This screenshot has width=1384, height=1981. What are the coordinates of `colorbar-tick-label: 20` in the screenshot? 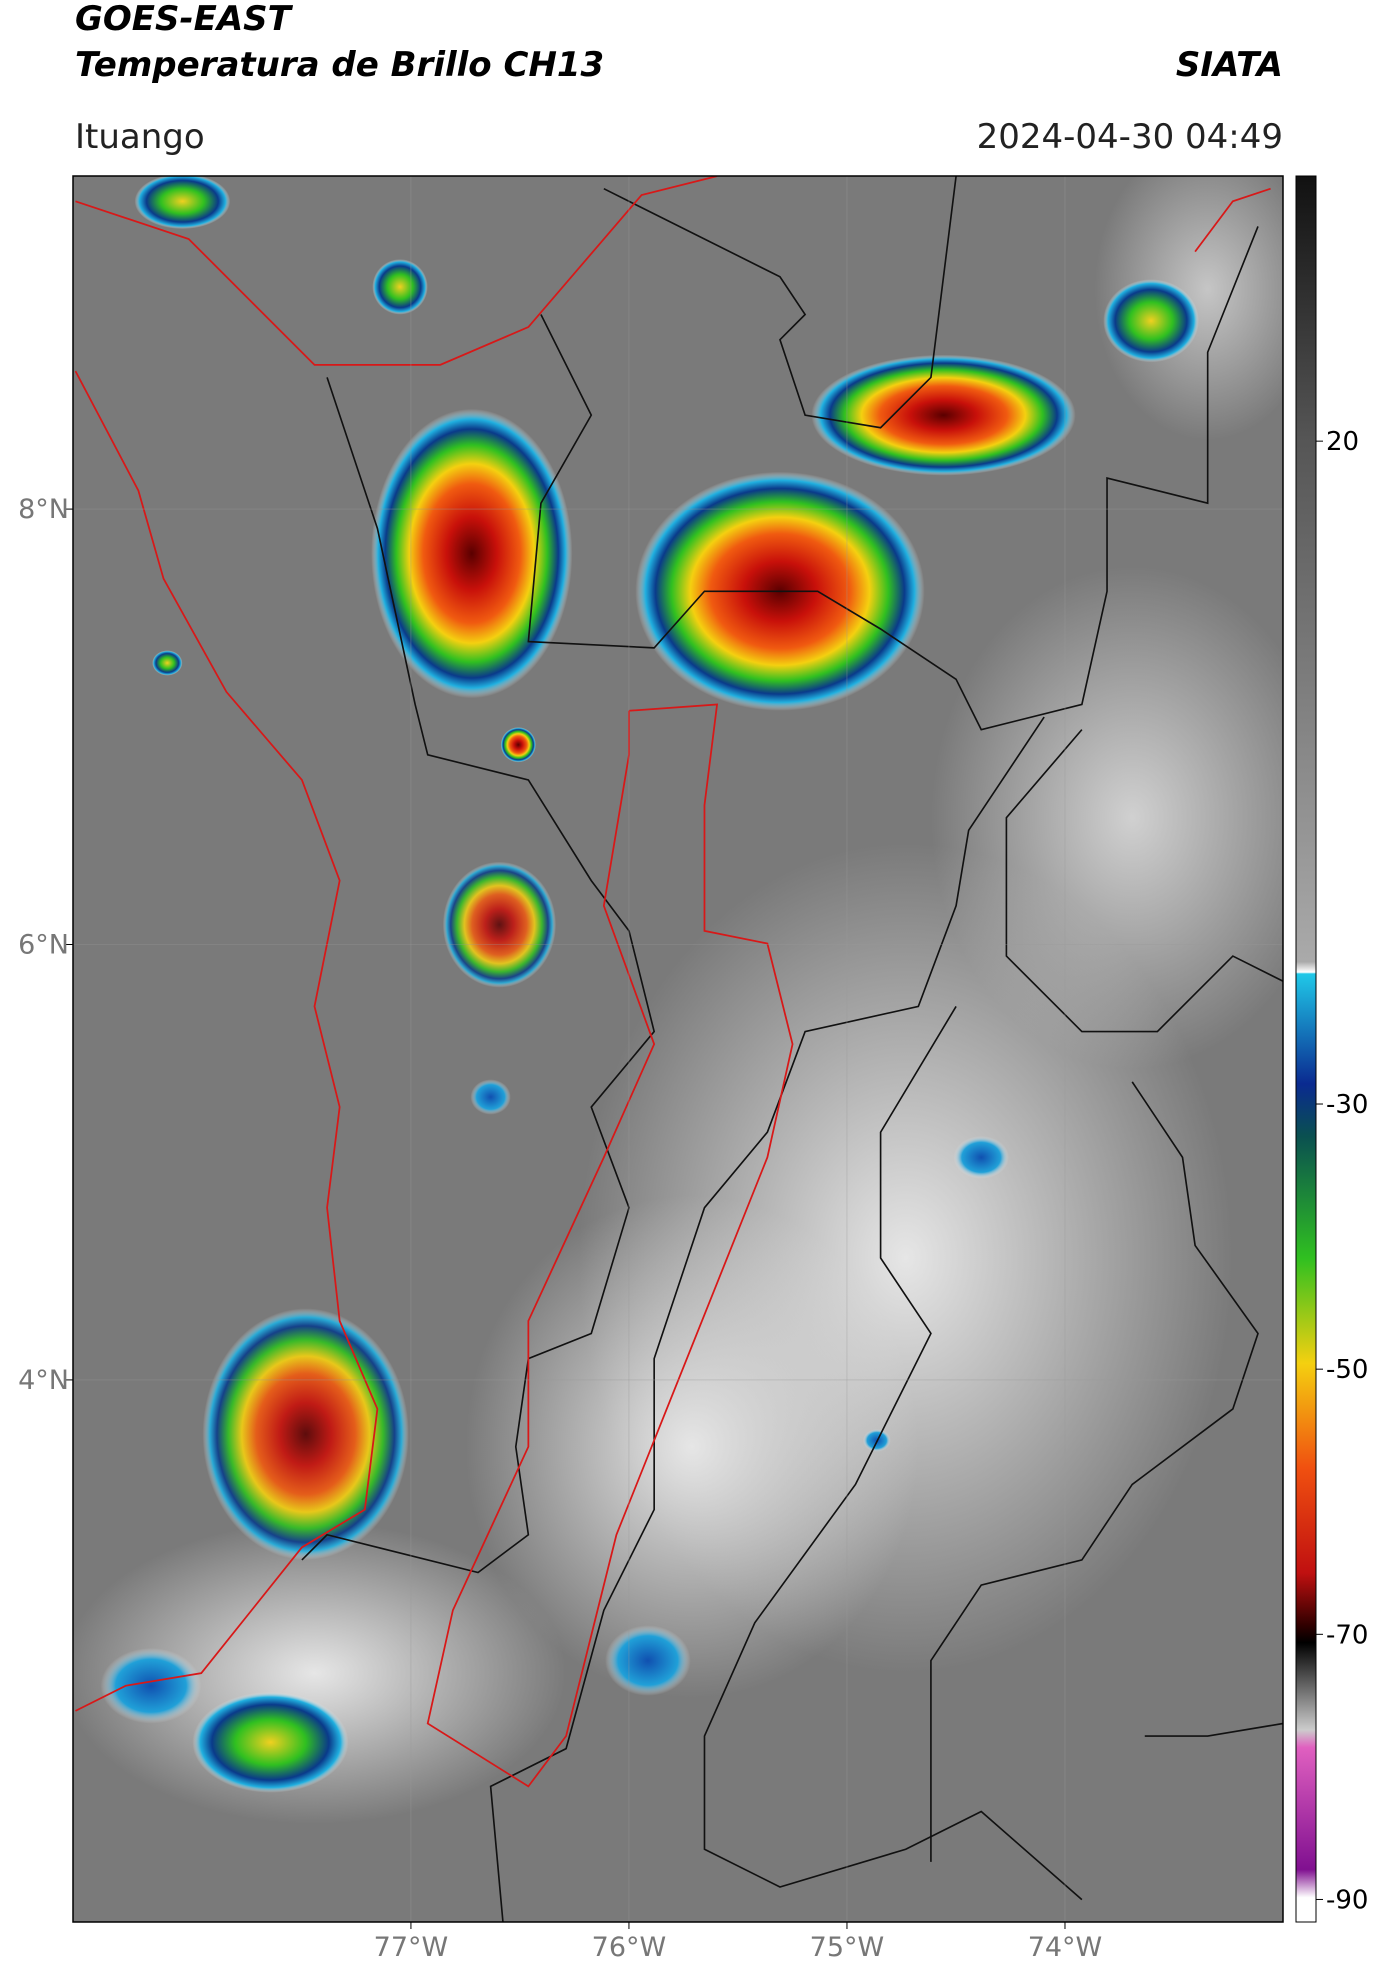 It's located at (1342, 442).